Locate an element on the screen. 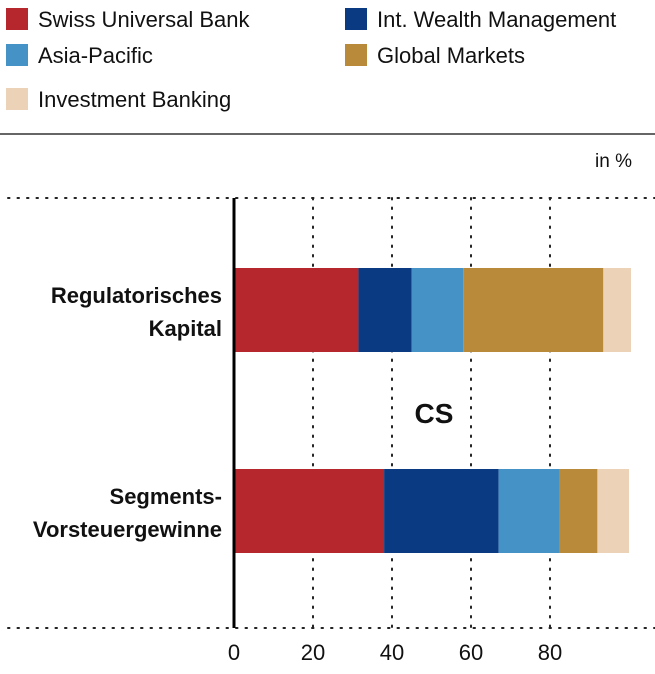 This screenshot has height=674, width=655. x-axis-ticks: 0 20 40 60 80 is located at coordinates (395, 652).